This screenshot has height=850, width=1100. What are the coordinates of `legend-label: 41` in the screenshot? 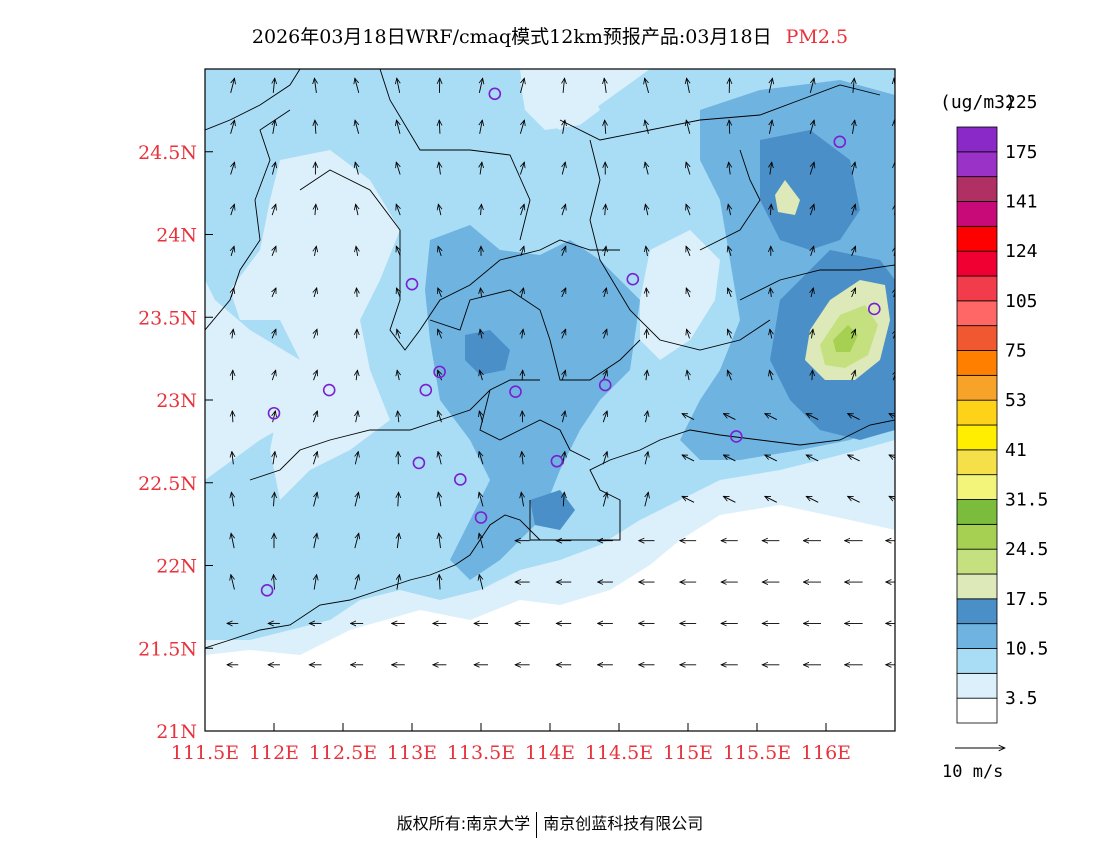 It's located at (1016, 450).